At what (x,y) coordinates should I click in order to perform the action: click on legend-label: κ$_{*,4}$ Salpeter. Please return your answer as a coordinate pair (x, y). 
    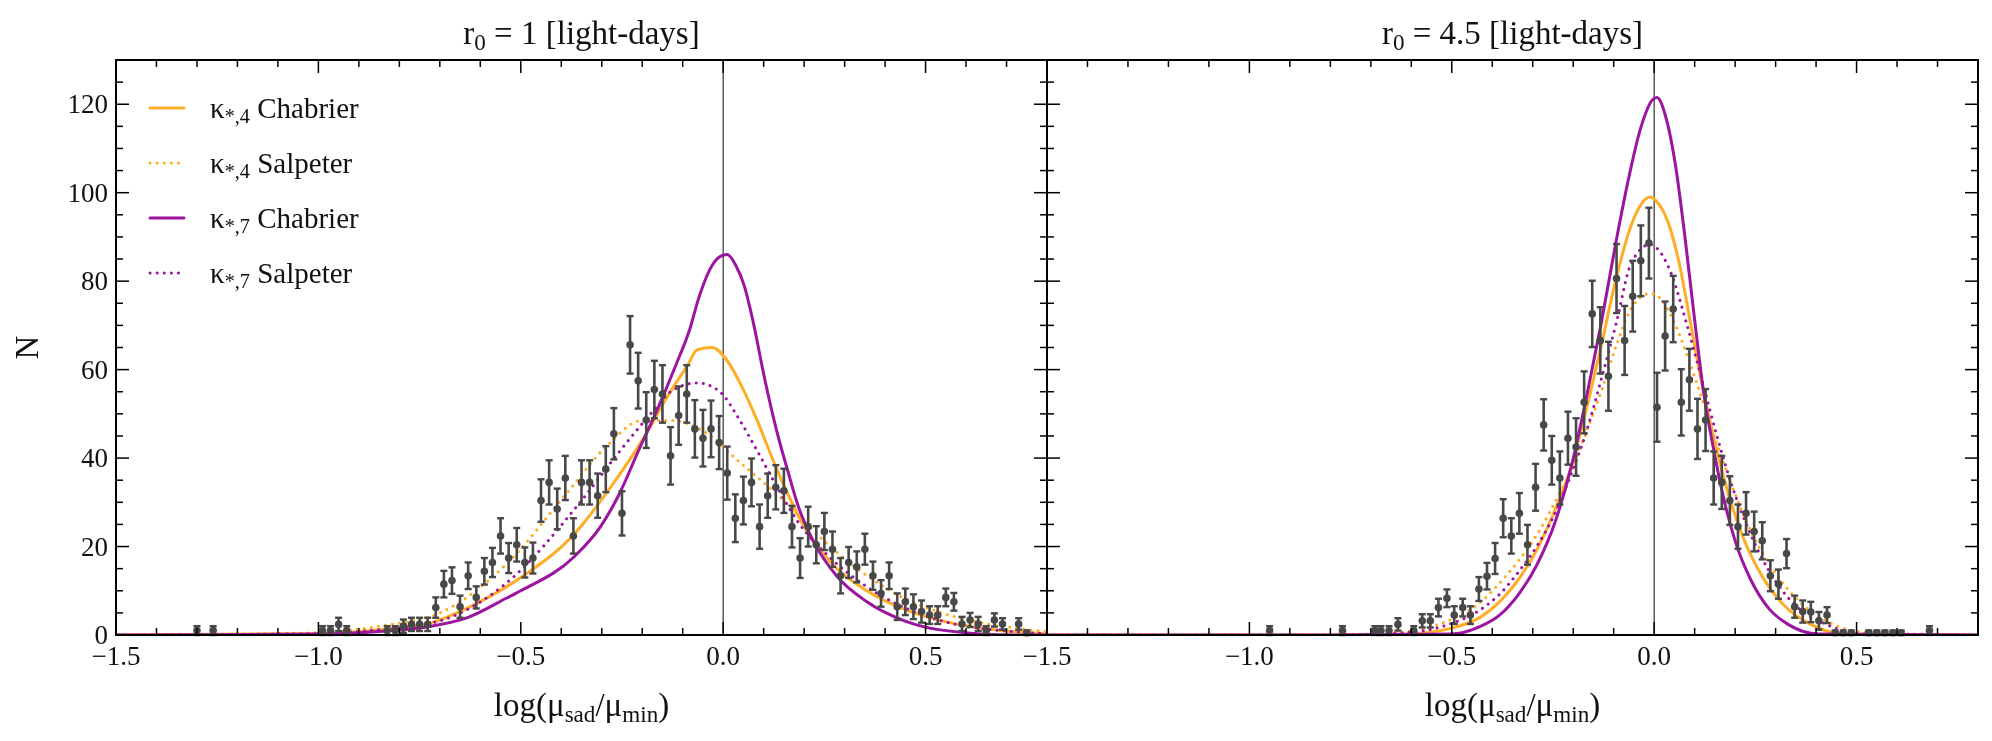
    Looking at the image, I should click on (281, 164).